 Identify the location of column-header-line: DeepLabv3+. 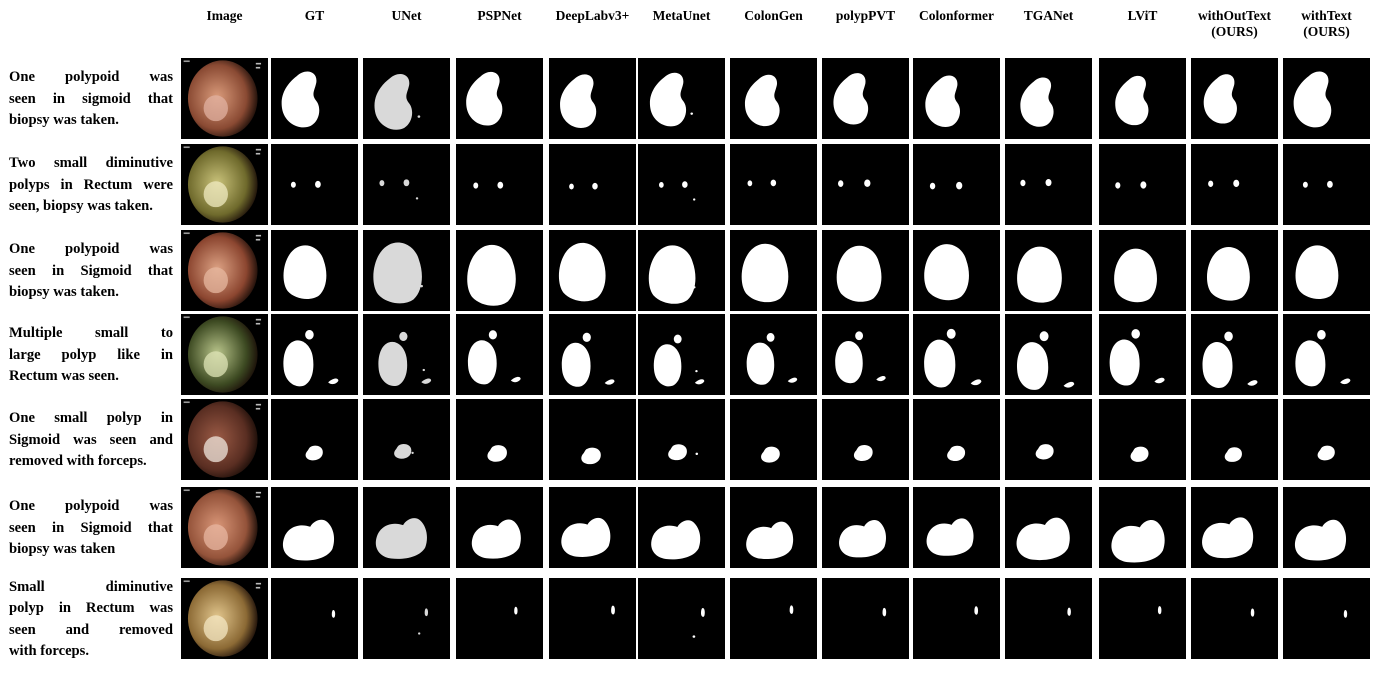
(592, 15).